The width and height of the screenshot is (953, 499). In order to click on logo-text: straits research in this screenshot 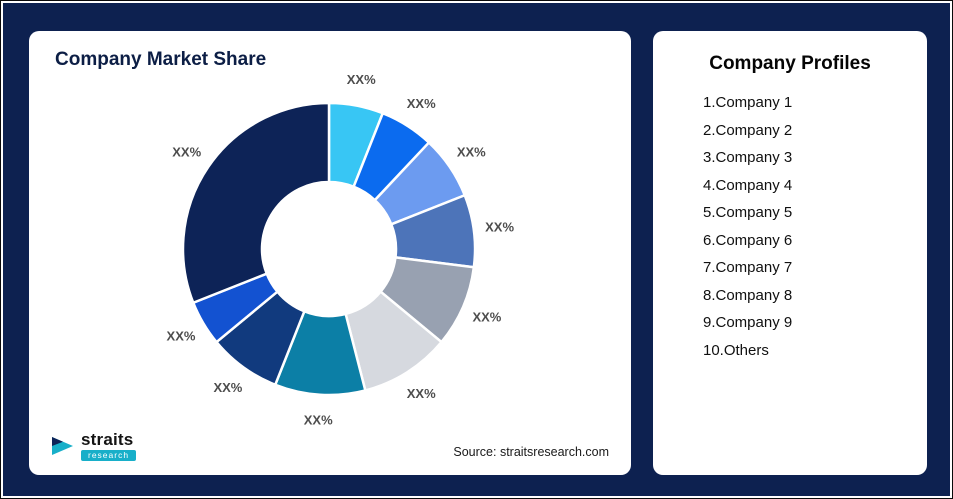, I will do `click(109, 445)`.